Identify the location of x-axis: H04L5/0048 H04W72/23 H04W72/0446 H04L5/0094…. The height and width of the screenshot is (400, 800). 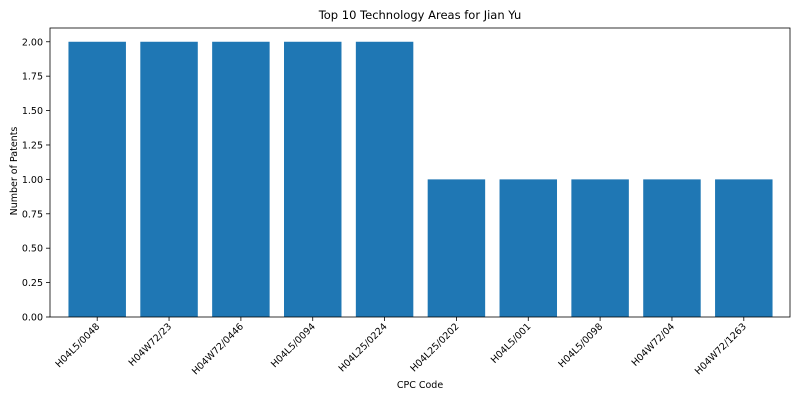
(401, 347).